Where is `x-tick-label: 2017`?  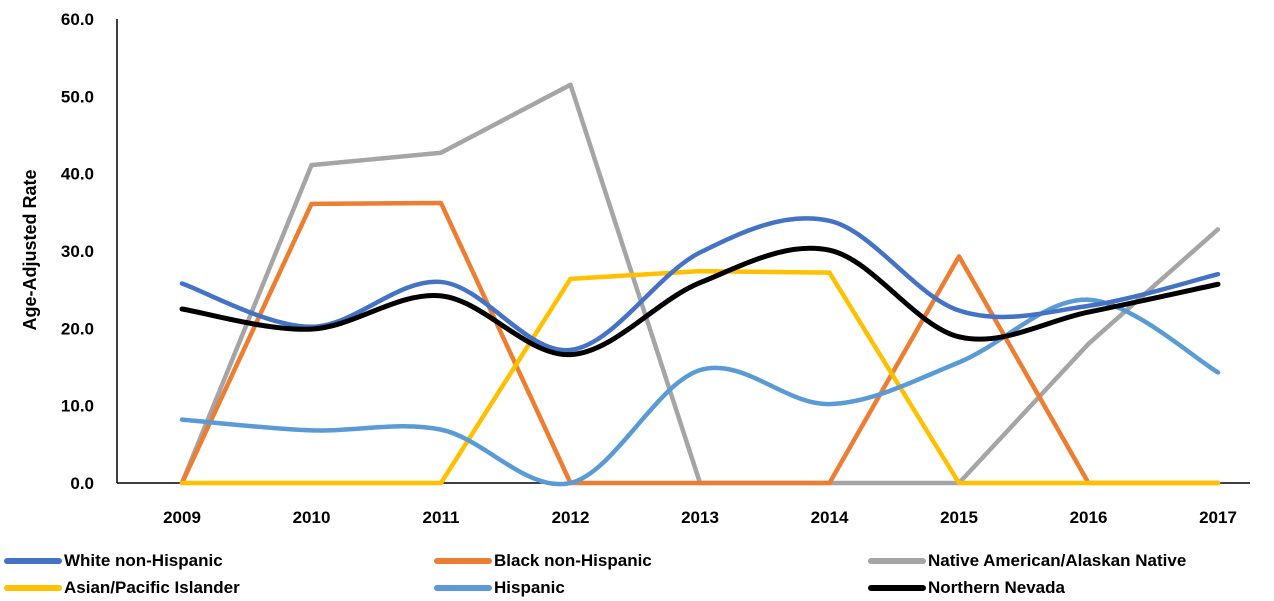
x-tick-label: 2017 is located at coordinates (1218, 517).